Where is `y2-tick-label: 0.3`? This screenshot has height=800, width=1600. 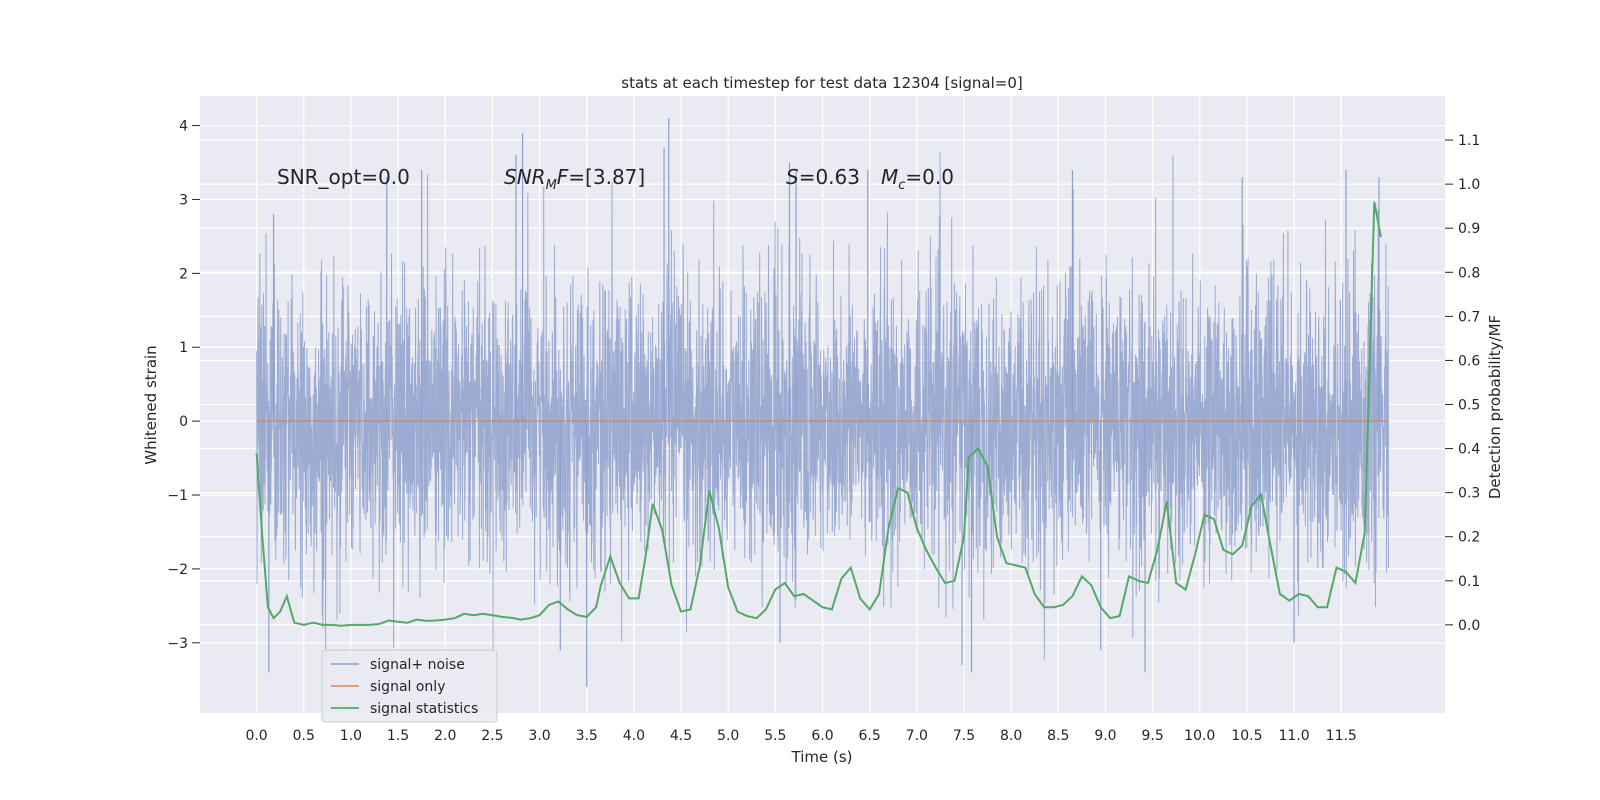
y2-tick-label: 0.3 is located at coordinates (1469, 494).